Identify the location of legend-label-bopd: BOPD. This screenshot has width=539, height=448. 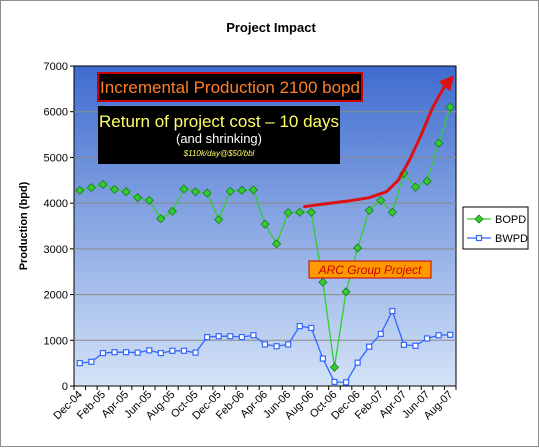
(510, 220).